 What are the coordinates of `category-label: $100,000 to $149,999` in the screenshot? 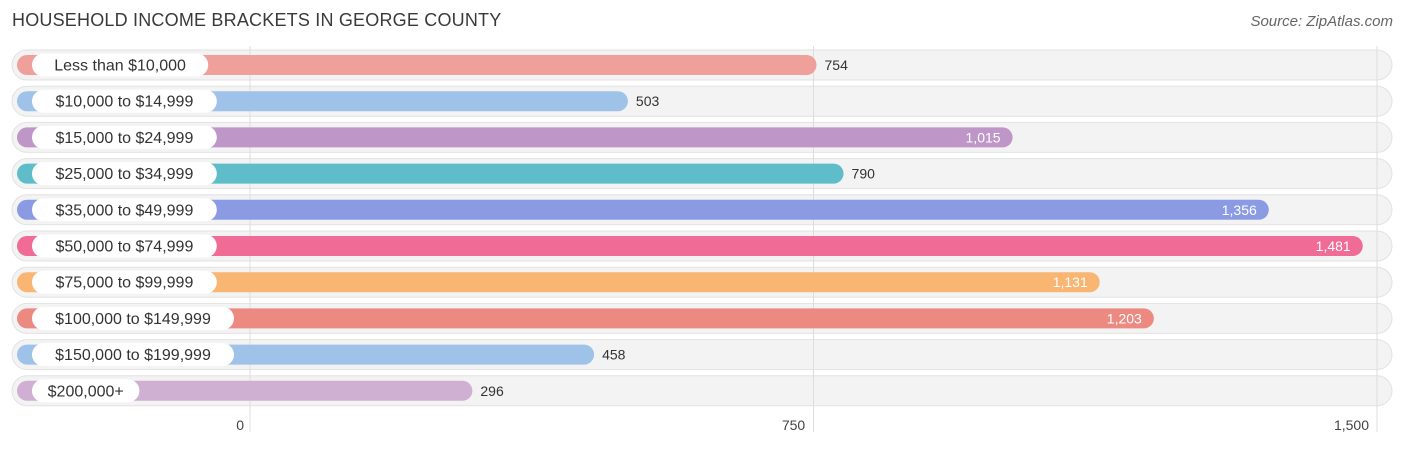 It's located at (133, 319).